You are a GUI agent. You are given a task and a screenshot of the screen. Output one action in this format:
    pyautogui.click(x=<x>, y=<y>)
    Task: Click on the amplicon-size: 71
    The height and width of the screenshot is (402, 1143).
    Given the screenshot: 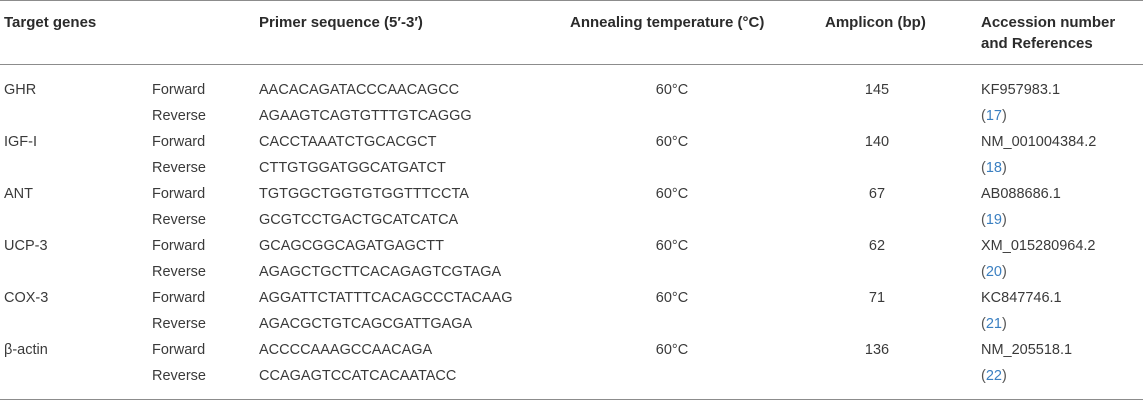 What is the action you would take?
    pyautogui.click(x=877, y=298)
    